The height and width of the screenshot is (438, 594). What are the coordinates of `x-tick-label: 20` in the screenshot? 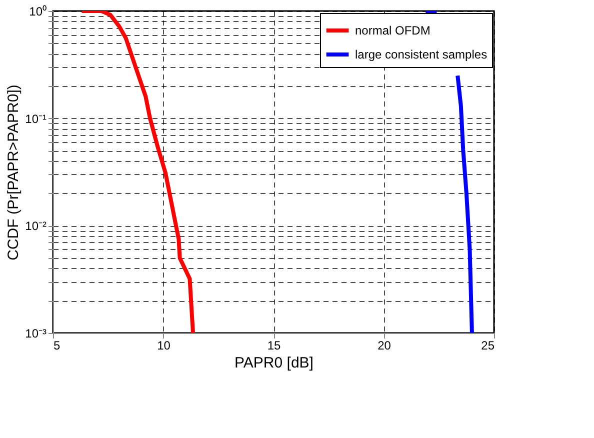 It's located at (385, 345).